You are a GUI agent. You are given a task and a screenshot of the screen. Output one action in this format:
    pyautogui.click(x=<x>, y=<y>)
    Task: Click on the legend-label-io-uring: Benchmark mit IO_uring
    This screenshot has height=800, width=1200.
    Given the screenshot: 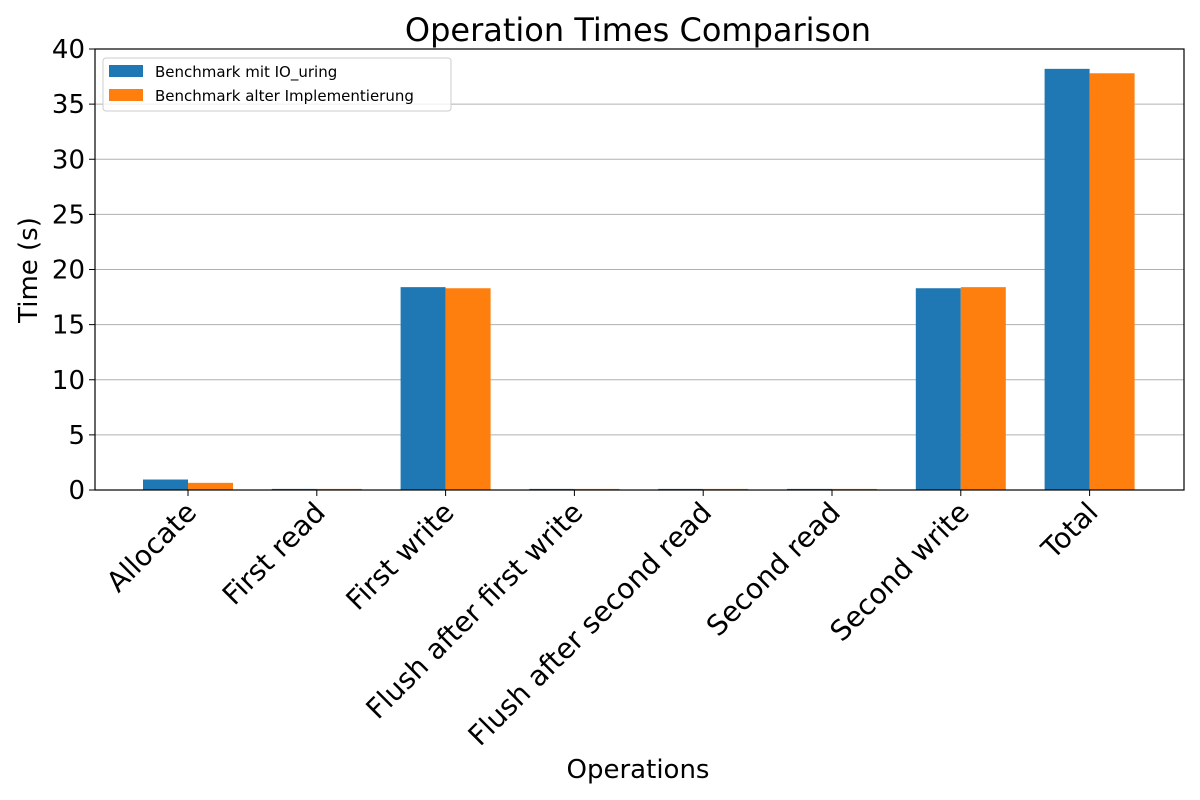 What is the action you would take?
    pyautogui.click(x=246, y=72)
    